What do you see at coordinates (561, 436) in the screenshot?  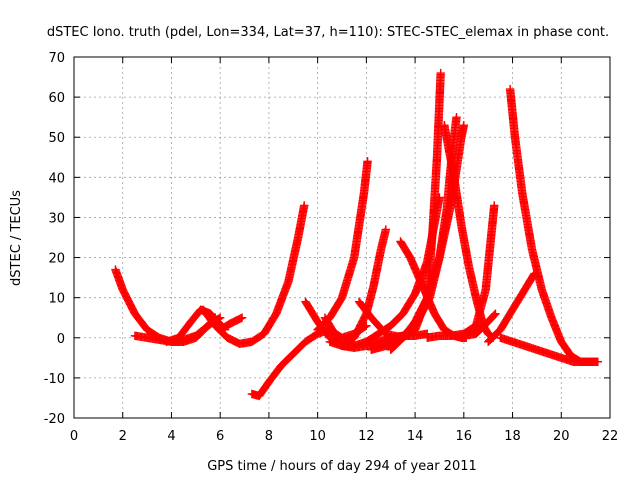 I see `x-tick-label: 20` at bounding box center [561, 436].